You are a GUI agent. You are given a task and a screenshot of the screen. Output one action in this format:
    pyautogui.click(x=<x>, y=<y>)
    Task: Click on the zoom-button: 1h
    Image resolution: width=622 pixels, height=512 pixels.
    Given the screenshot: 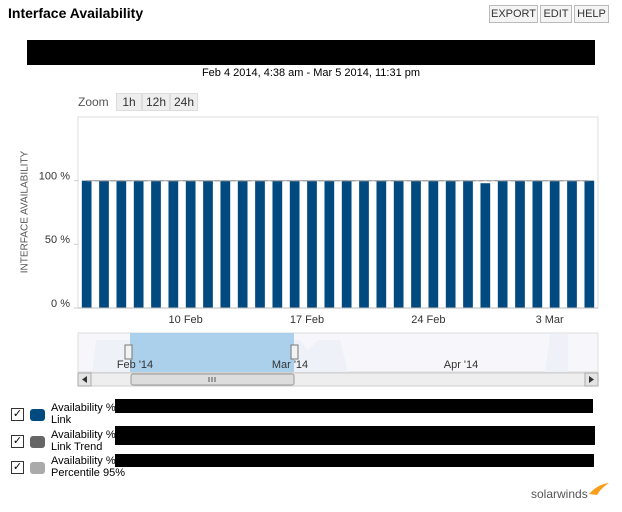 What is the action you would take?
    pyautogui.click(x=129, y=102)
    